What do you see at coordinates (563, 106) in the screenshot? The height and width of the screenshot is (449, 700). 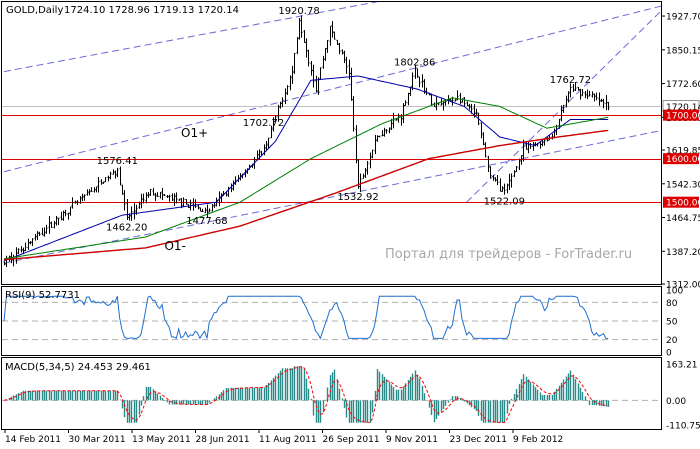 I see `channel-line-upper-right` at bounding box center [563, 106].